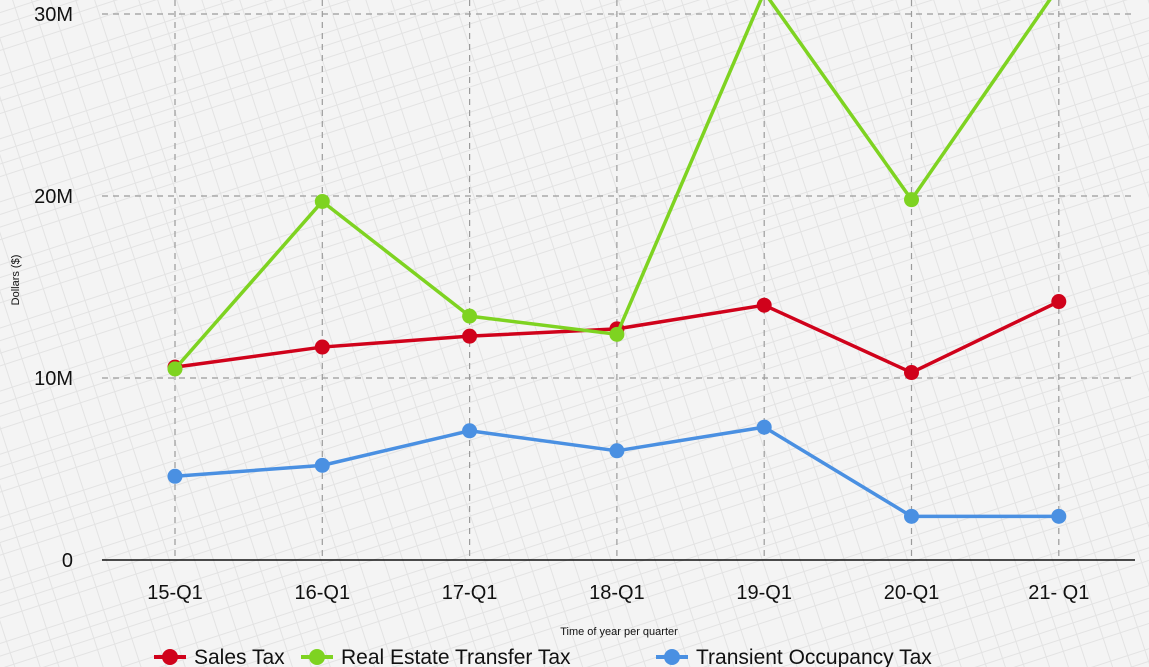 The image size is (1149, 667). Describe the element at coordinates (470, 593) in the screenshot. I see `x-tick-label: 17-Q1` at that location.